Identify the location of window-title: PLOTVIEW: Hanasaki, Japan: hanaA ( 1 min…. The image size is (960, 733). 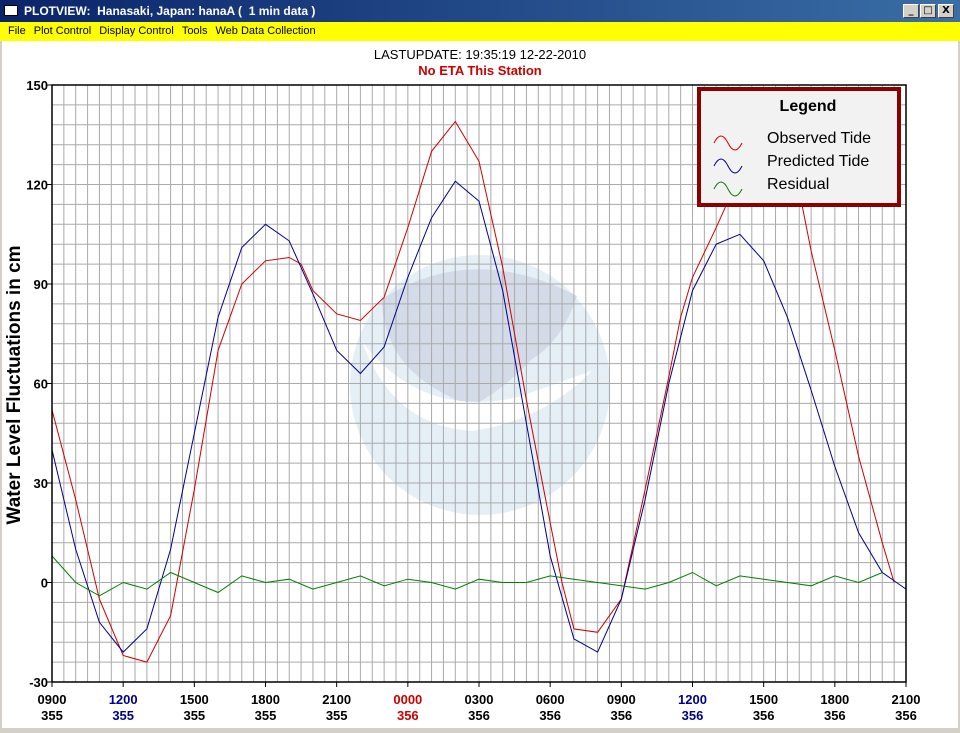
(170, 11).